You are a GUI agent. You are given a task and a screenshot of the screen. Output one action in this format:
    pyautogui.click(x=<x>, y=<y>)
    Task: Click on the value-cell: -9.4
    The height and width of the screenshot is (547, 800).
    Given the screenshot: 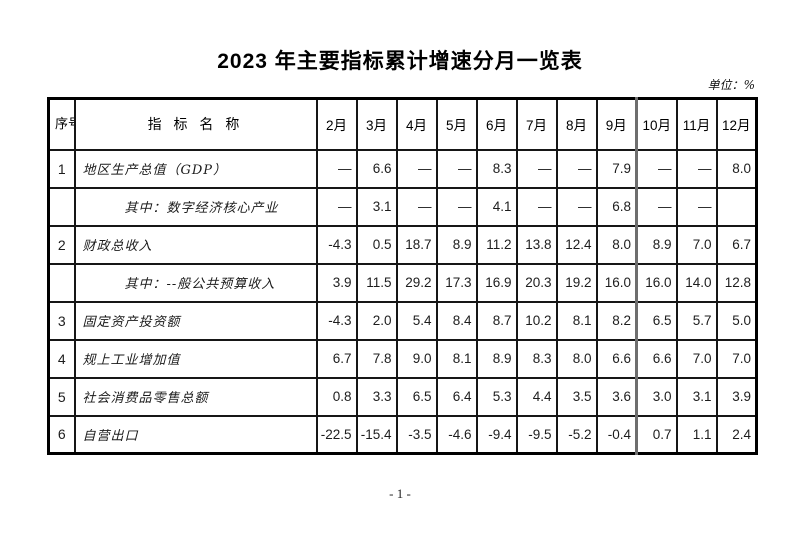 What is the action you would take?
    pyautogui.click(x=496, y=434)
    